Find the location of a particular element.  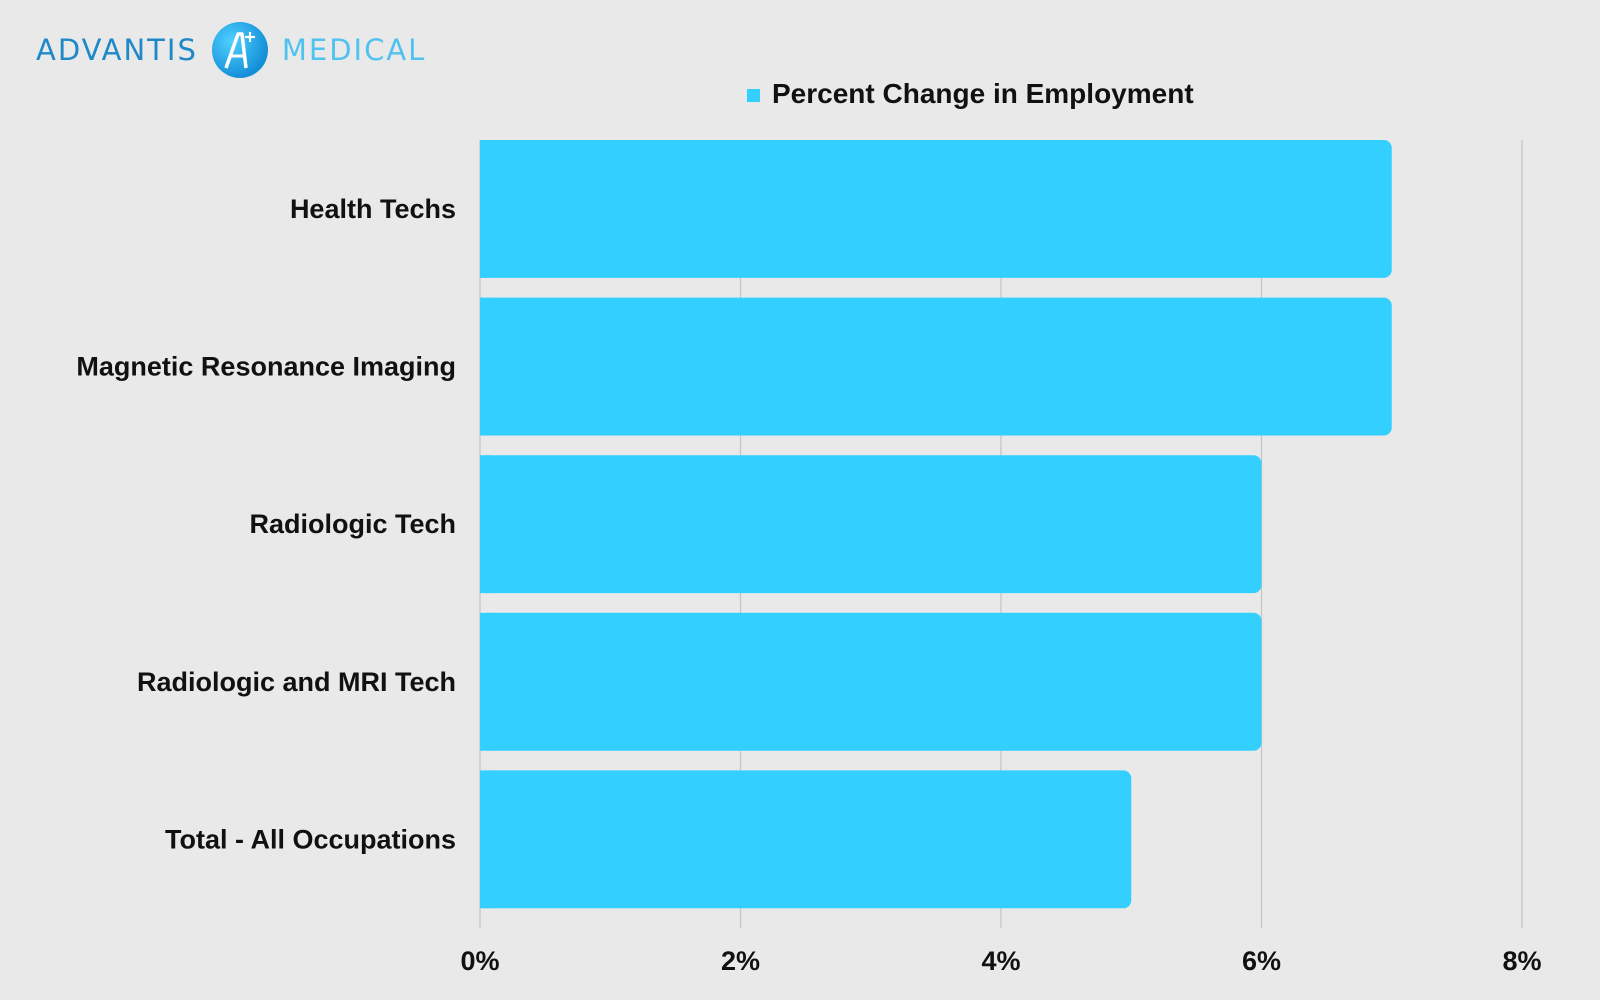

x-axis-ticks: 0% 2% 4% 6% 8% is located at coordinates (1000, 961).